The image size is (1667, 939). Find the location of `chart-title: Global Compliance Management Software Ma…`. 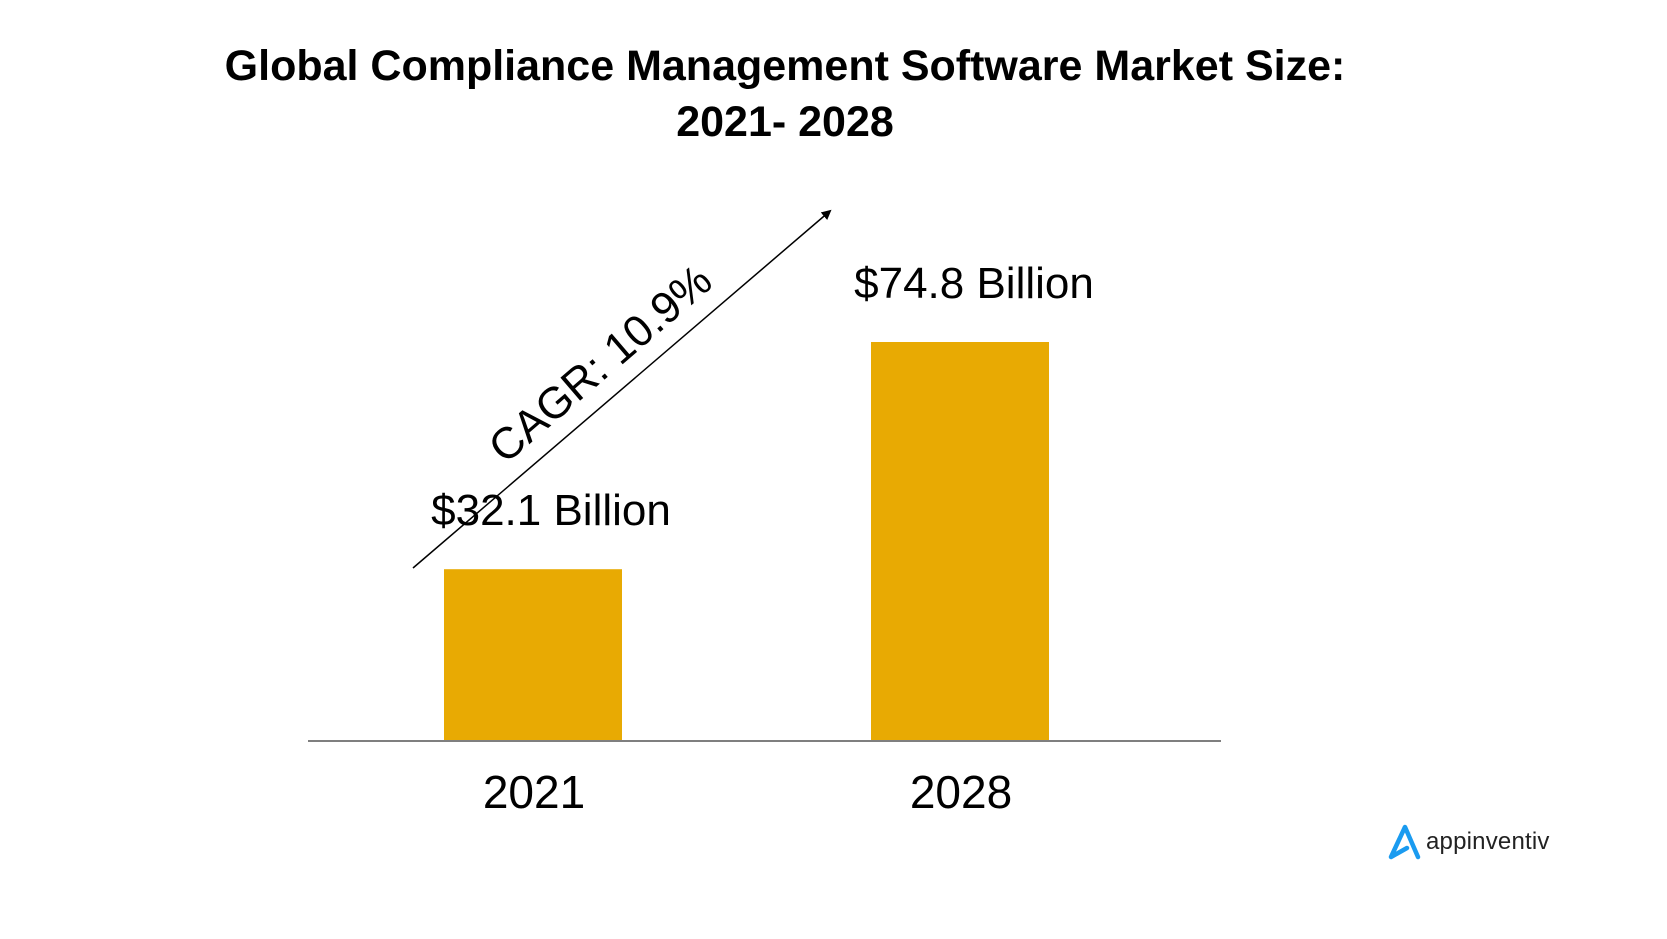

chart-title: Global Compliance Management Software Ma… is located at coordinates (785, 94).